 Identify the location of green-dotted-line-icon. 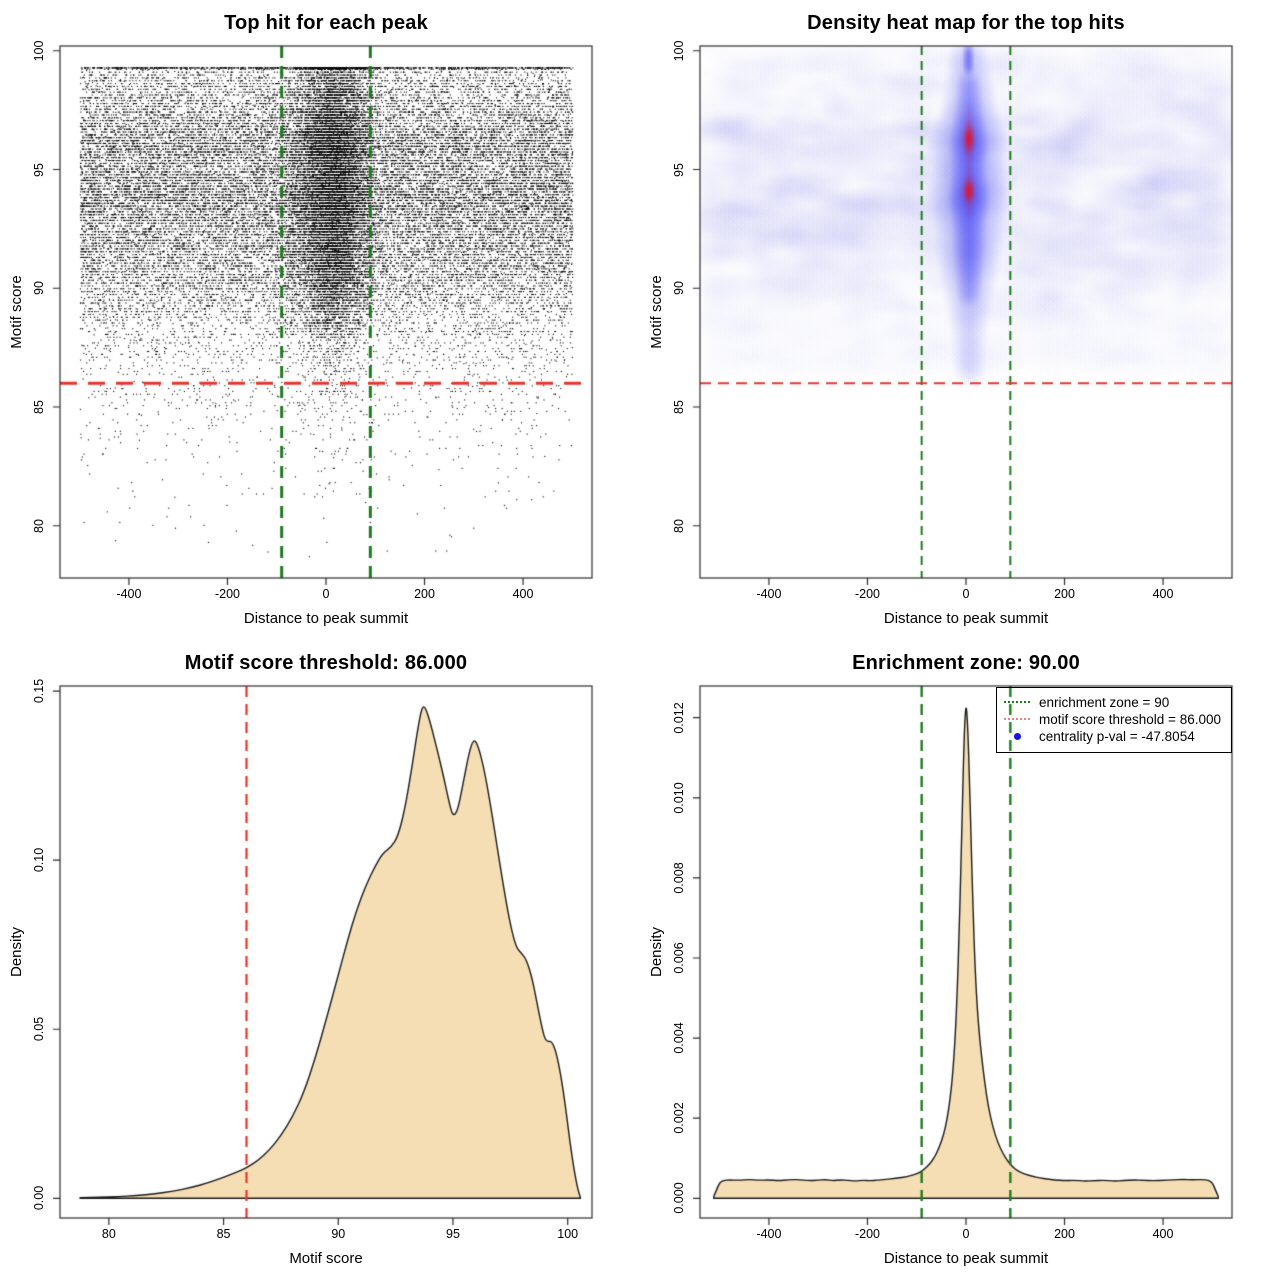
(1017, 702).